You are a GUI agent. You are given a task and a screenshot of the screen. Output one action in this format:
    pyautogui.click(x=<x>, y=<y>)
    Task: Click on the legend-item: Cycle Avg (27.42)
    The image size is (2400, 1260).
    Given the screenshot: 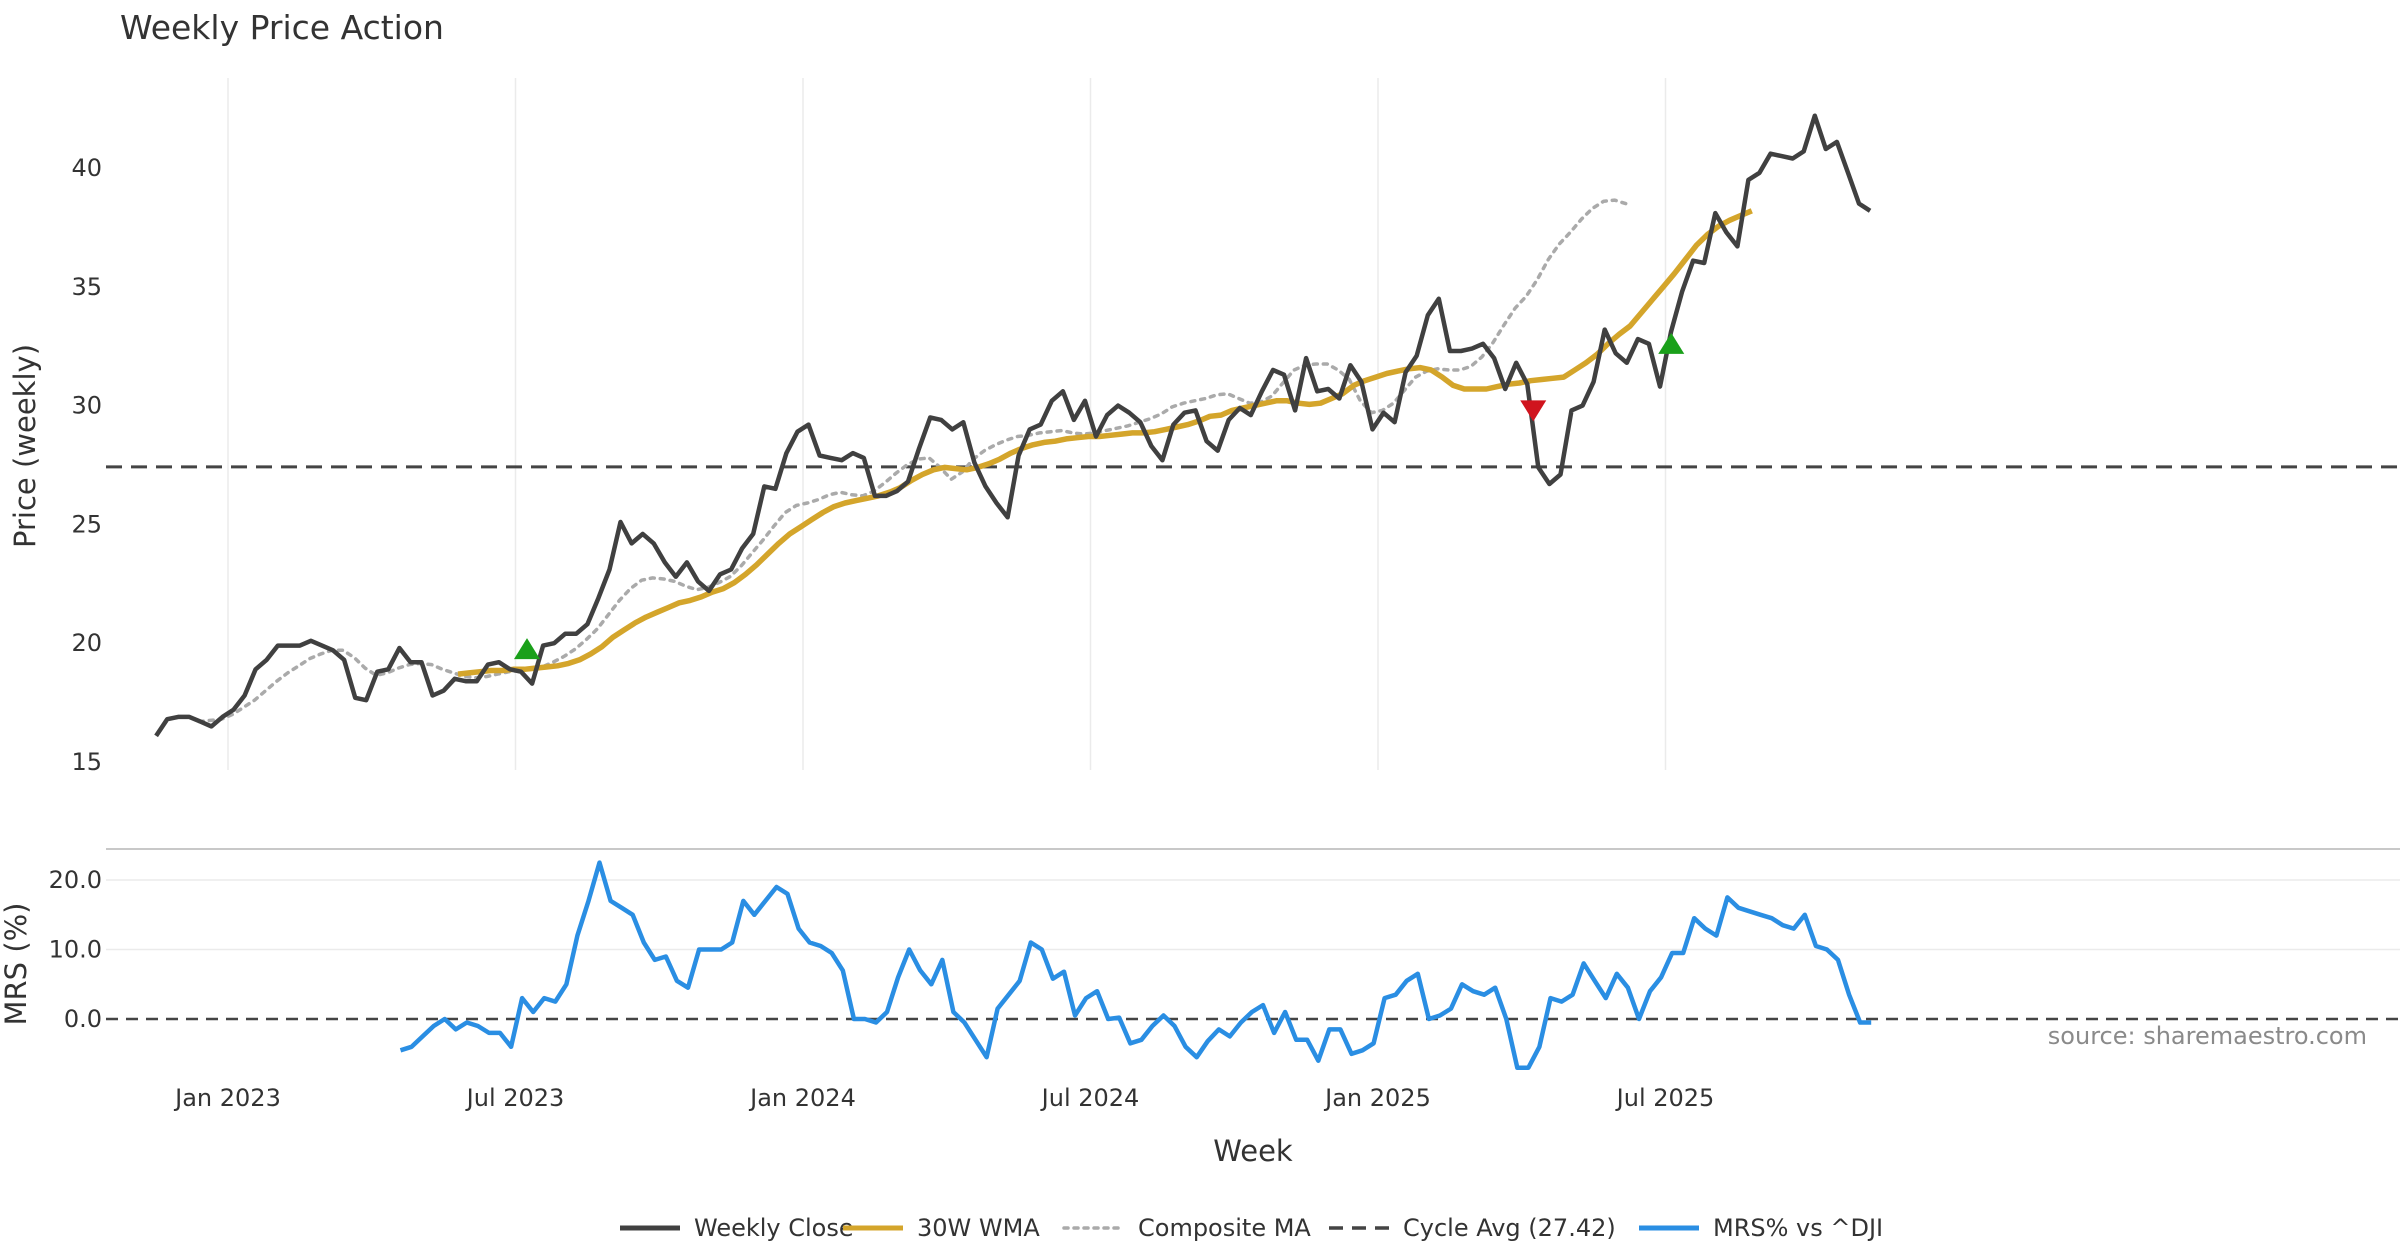 What is the action you would take?
    pyautogui.click(x=1472, y=1228)
    